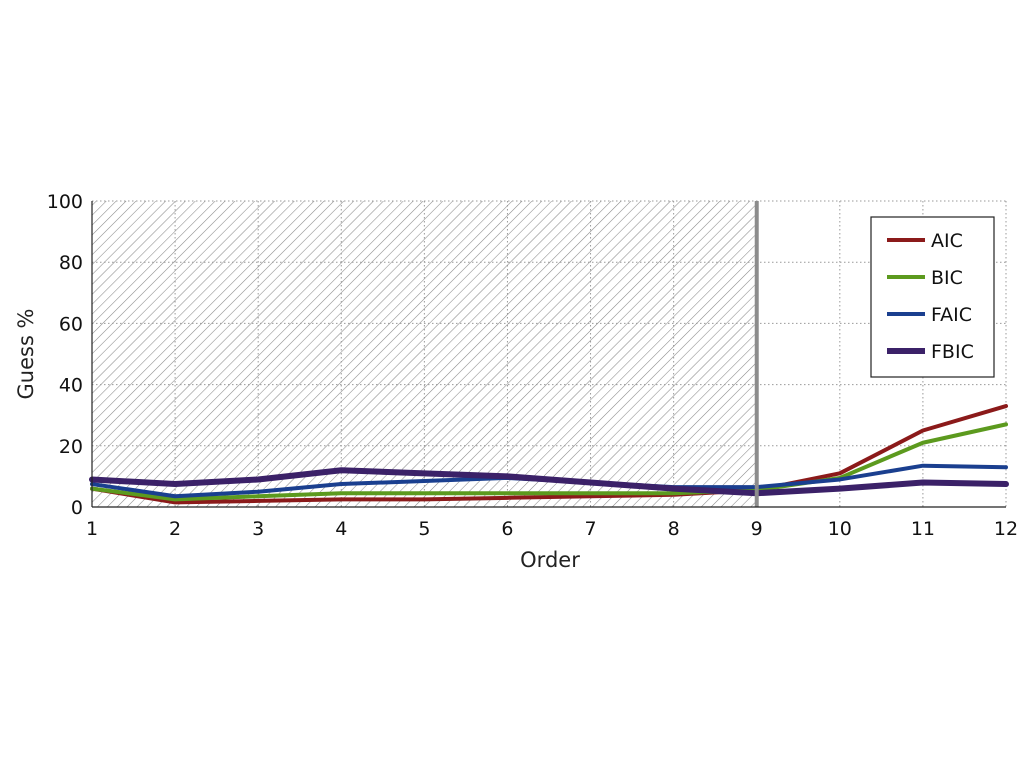 The width and height of the screenshot is (1024, 768). I want to click on legend-label-faic: FAIC, so click(951, 315).